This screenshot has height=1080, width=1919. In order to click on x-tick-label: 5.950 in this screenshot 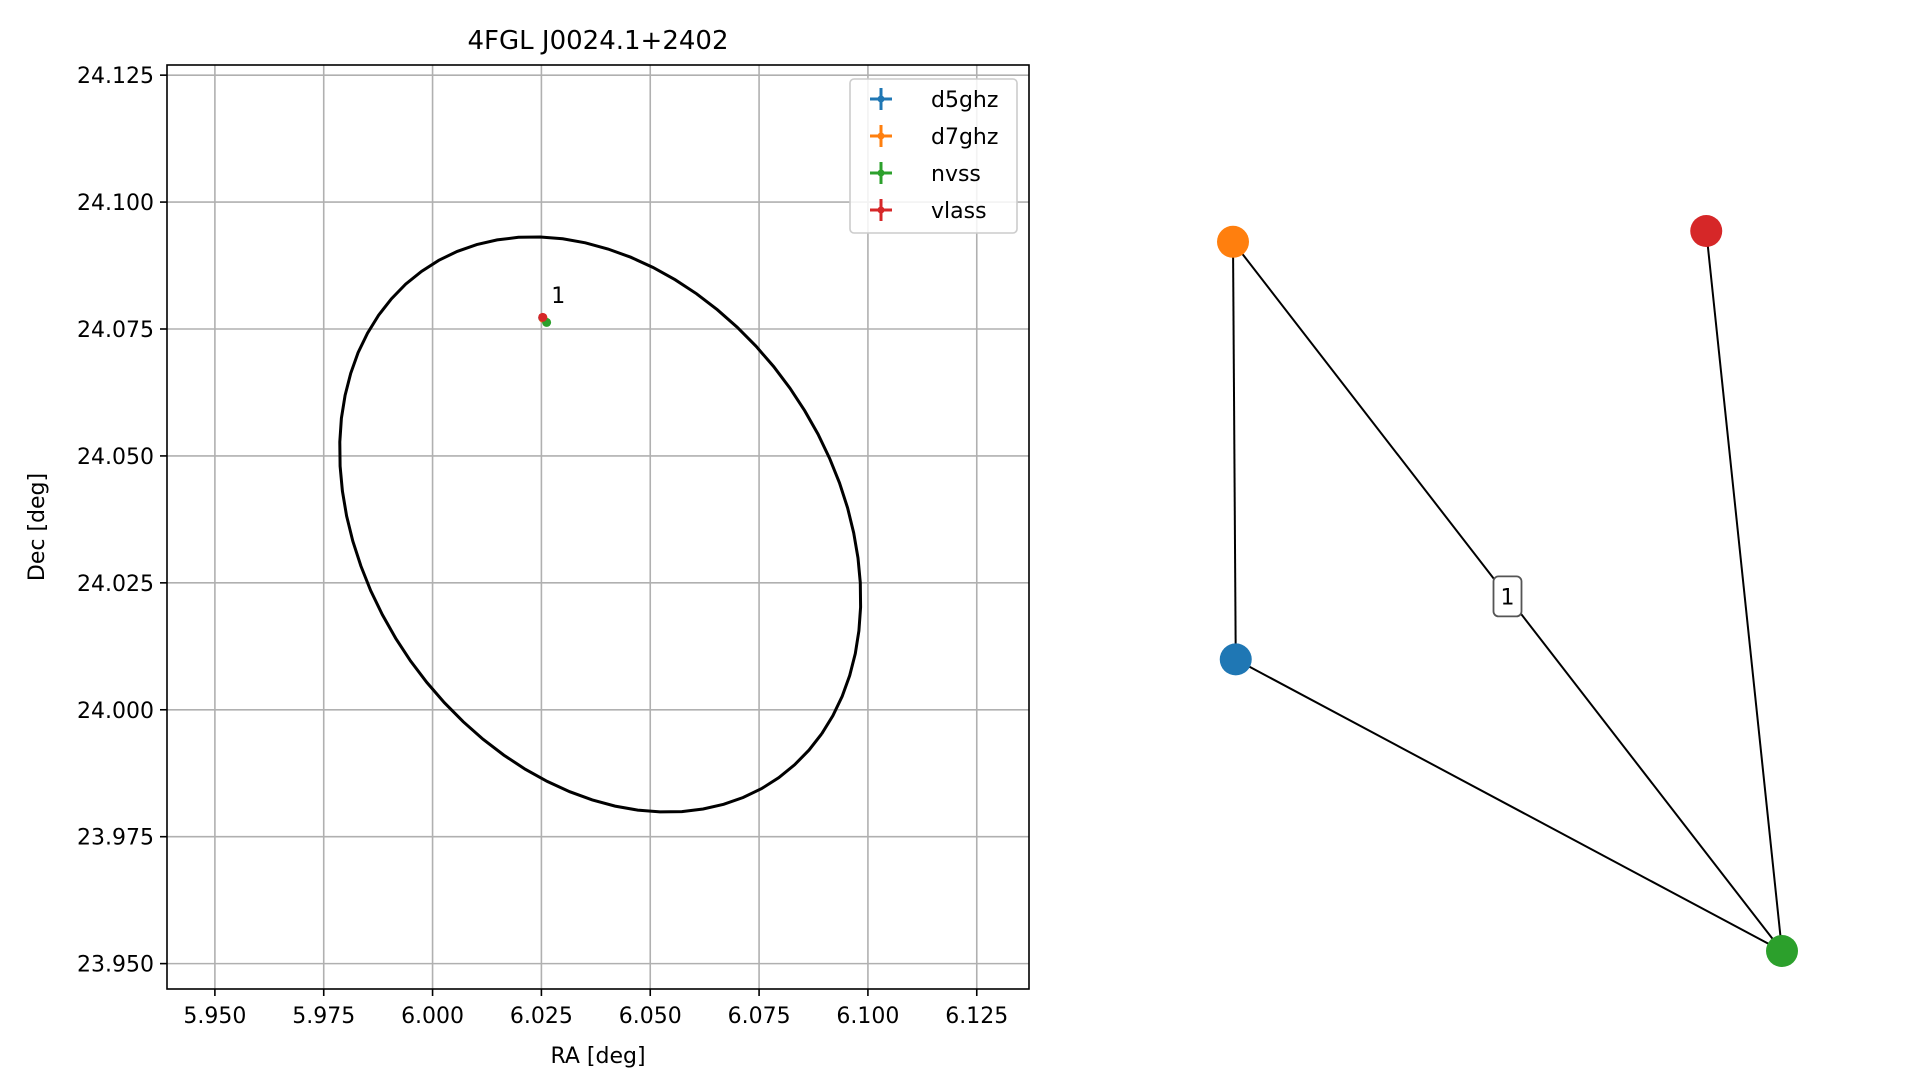, I will do `click(214, 1016)`.